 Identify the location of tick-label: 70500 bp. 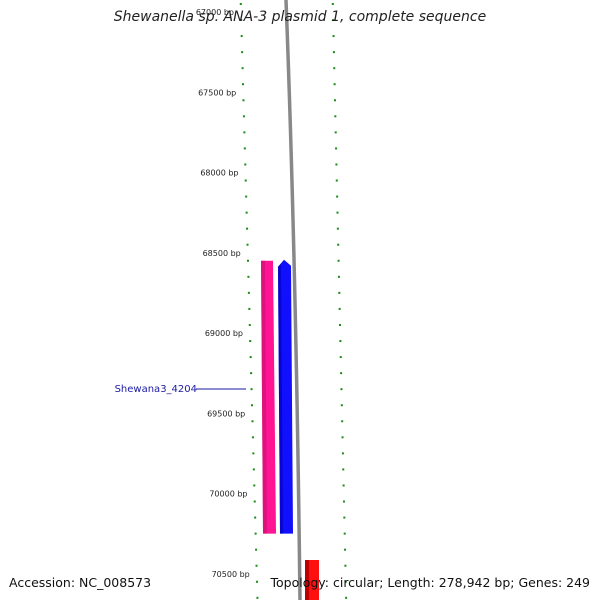
(231, 574).